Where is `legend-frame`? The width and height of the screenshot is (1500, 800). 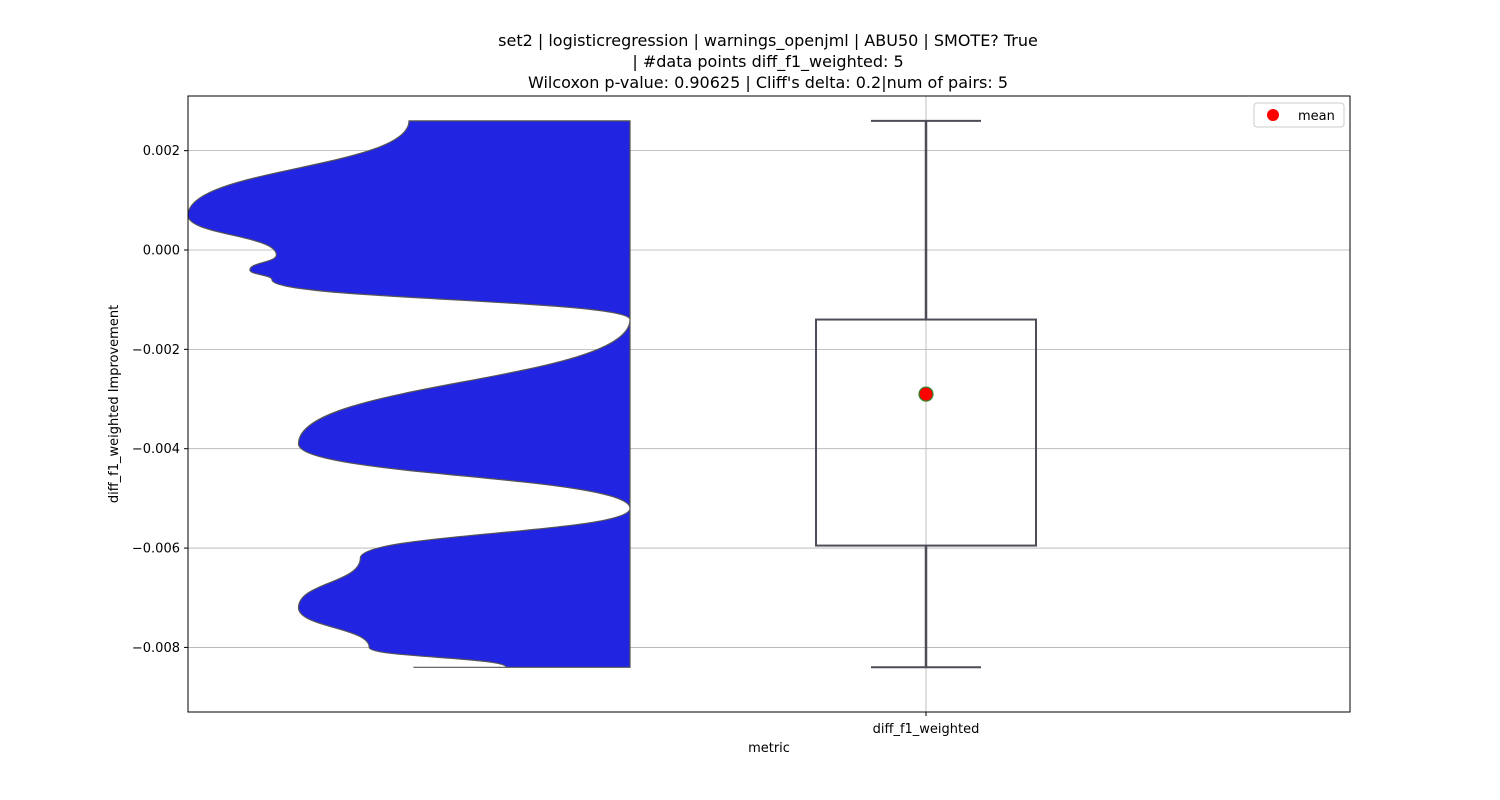
legend-frame is located at coordinates (1299, 115).